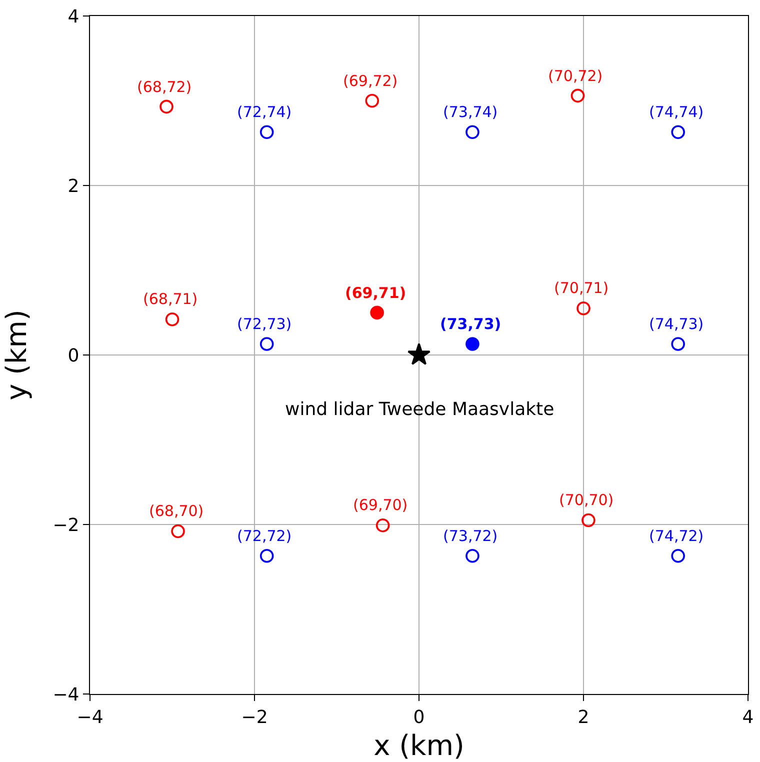  What do you see at coordinates (584, 717) in the screenshot?
I see `x-tick-label: 2` at bounding box center [584, 717].